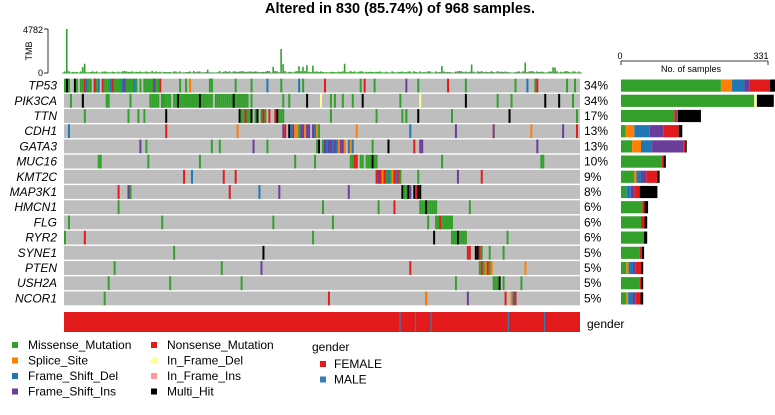  I want to click on gender-annotation-track, so click(322, 322).